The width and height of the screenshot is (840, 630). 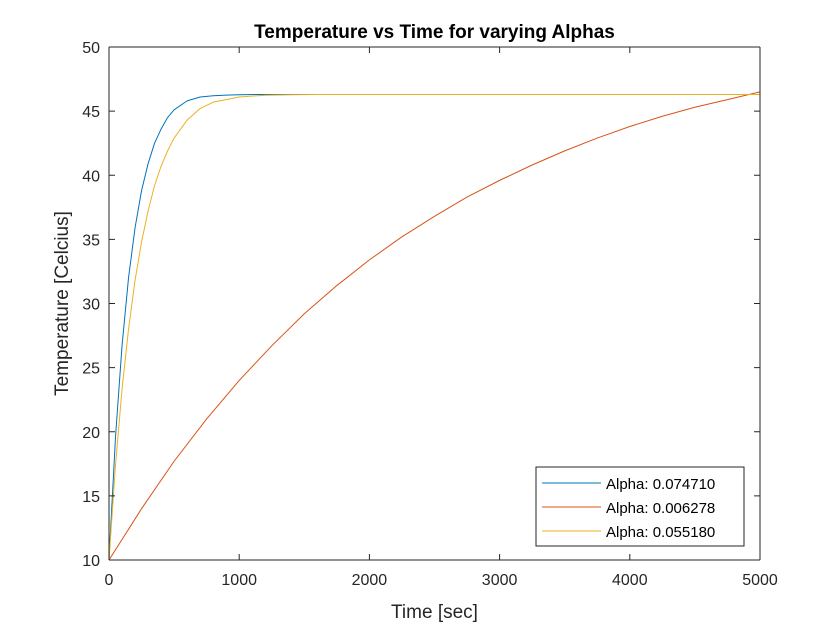 I want to click on y-tick-label: 25, so click(x=91, y=369).